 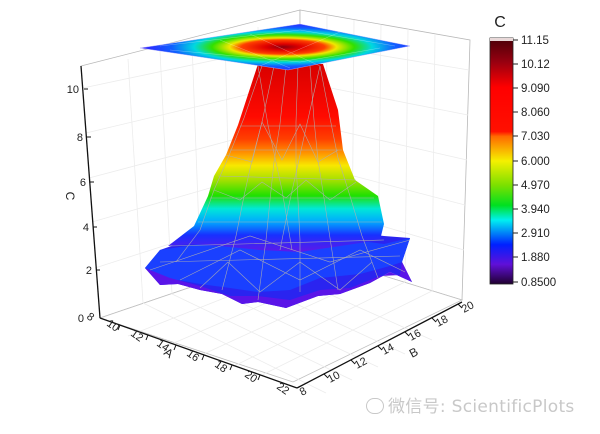 What do you see at coordinates (535, 234) in the screenshot?
I see `colorbar-label-8: 2.910` at bounding box center [535, 234].